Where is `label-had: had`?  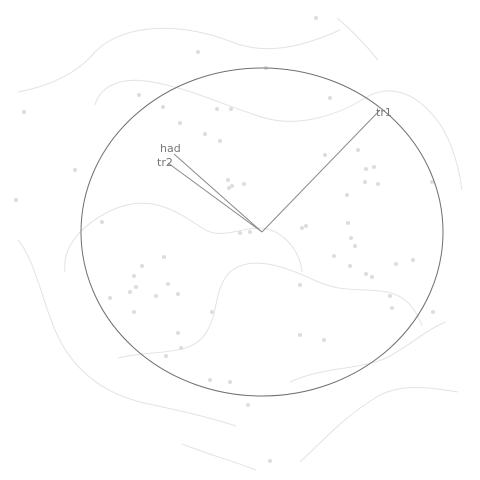
label-had: had is located at coordinates (170, 148).